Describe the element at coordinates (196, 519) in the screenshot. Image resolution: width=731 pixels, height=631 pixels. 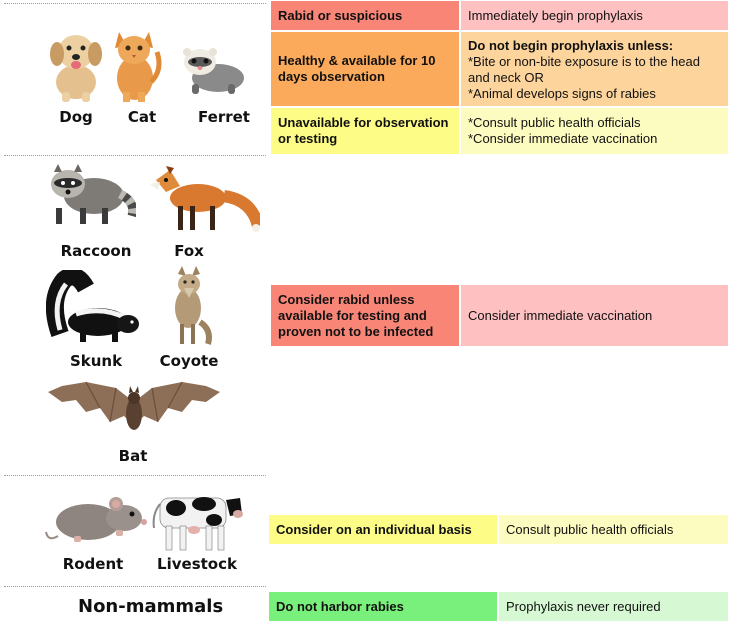
I see `livestock-image` at that location.